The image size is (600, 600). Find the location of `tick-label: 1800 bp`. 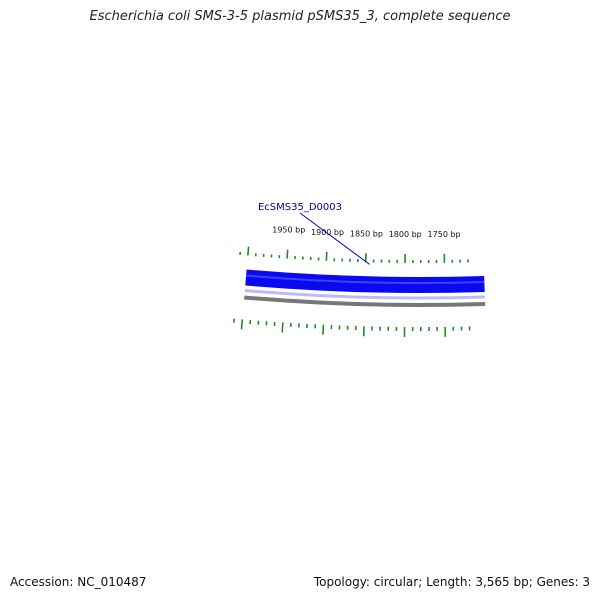

tick-label: 1800 bp is located at coordinates (405, 234).